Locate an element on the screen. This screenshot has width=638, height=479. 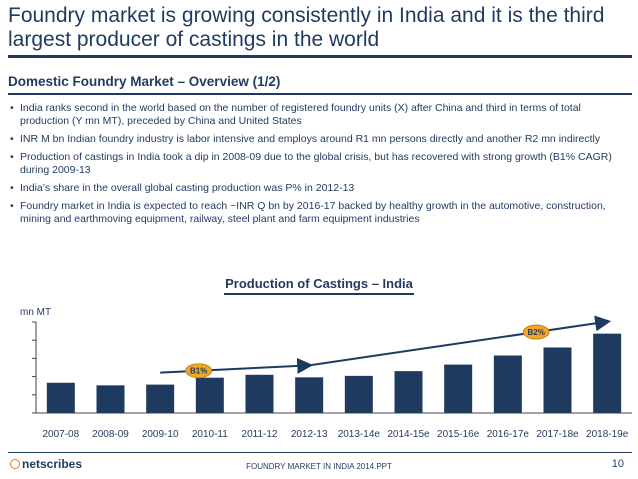
x-tick-label: 2008-09 is located at coordinates (110, 434).